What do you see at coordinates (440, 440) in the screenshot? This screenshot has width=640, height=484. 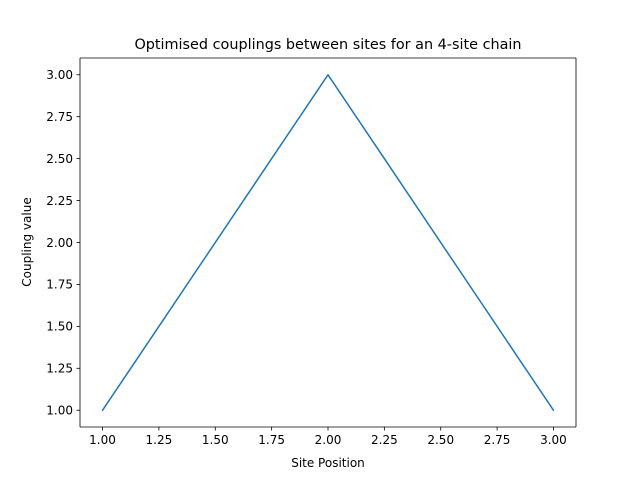 I see `x-tick-label: 2.50` at bounding box center [440, 440].